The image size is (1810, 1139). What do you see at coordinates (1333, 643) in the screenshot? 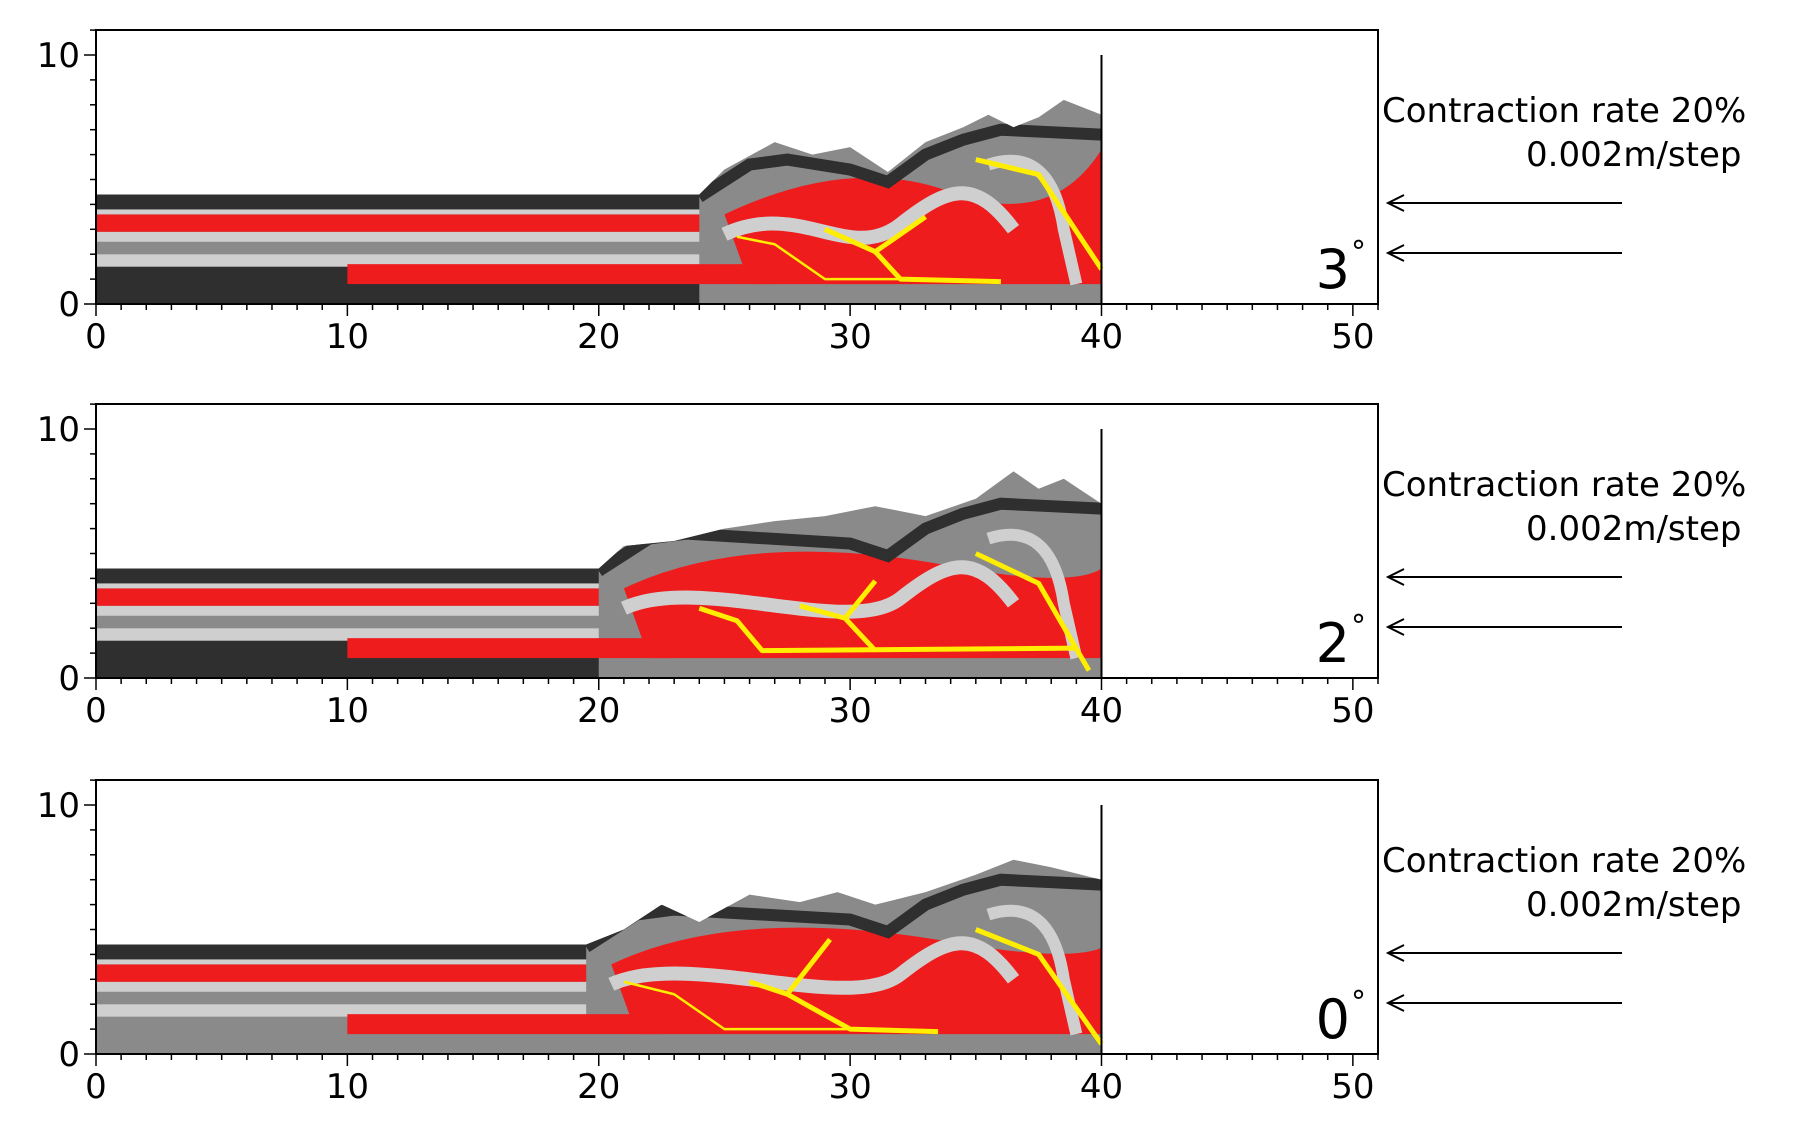
I see `slope-angle-label: 2` at bounding box center [1333, 643].